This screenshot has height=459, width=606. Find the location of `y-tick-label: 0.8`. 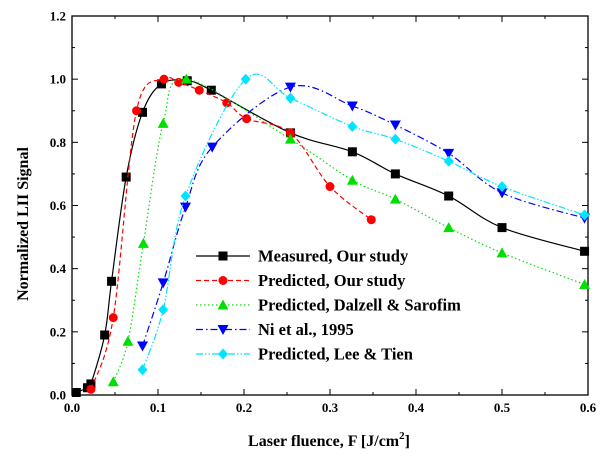

y-tick-label: 0.8 is located at coordinates (58, 142).